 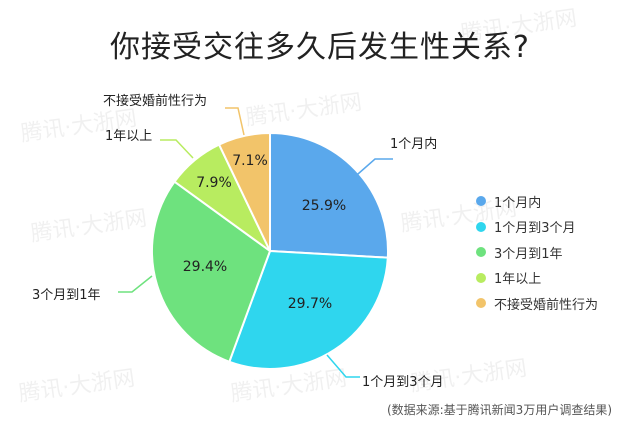 I want to click on legend-item: 1个月内, so click(x=537, y=201).